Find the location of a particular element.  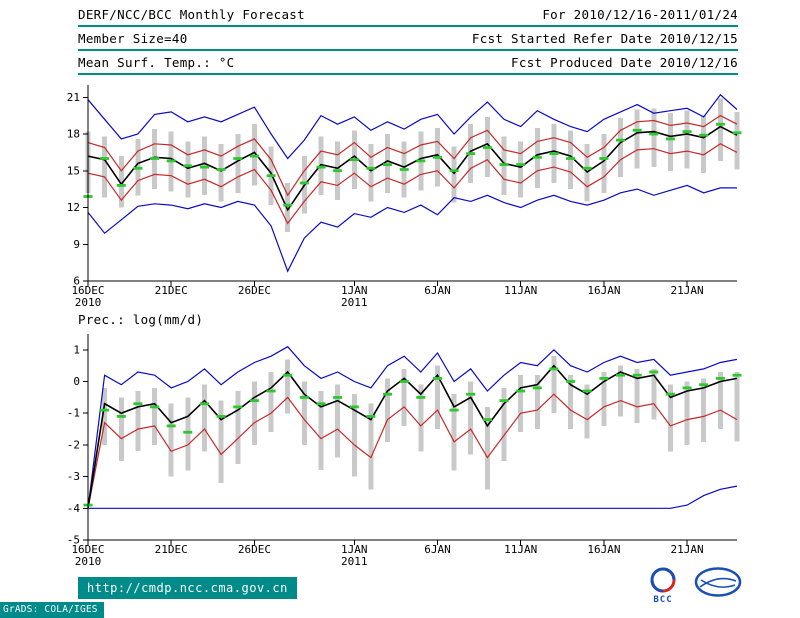

y-tick-label: 0 is located at coordinates (76, 381).